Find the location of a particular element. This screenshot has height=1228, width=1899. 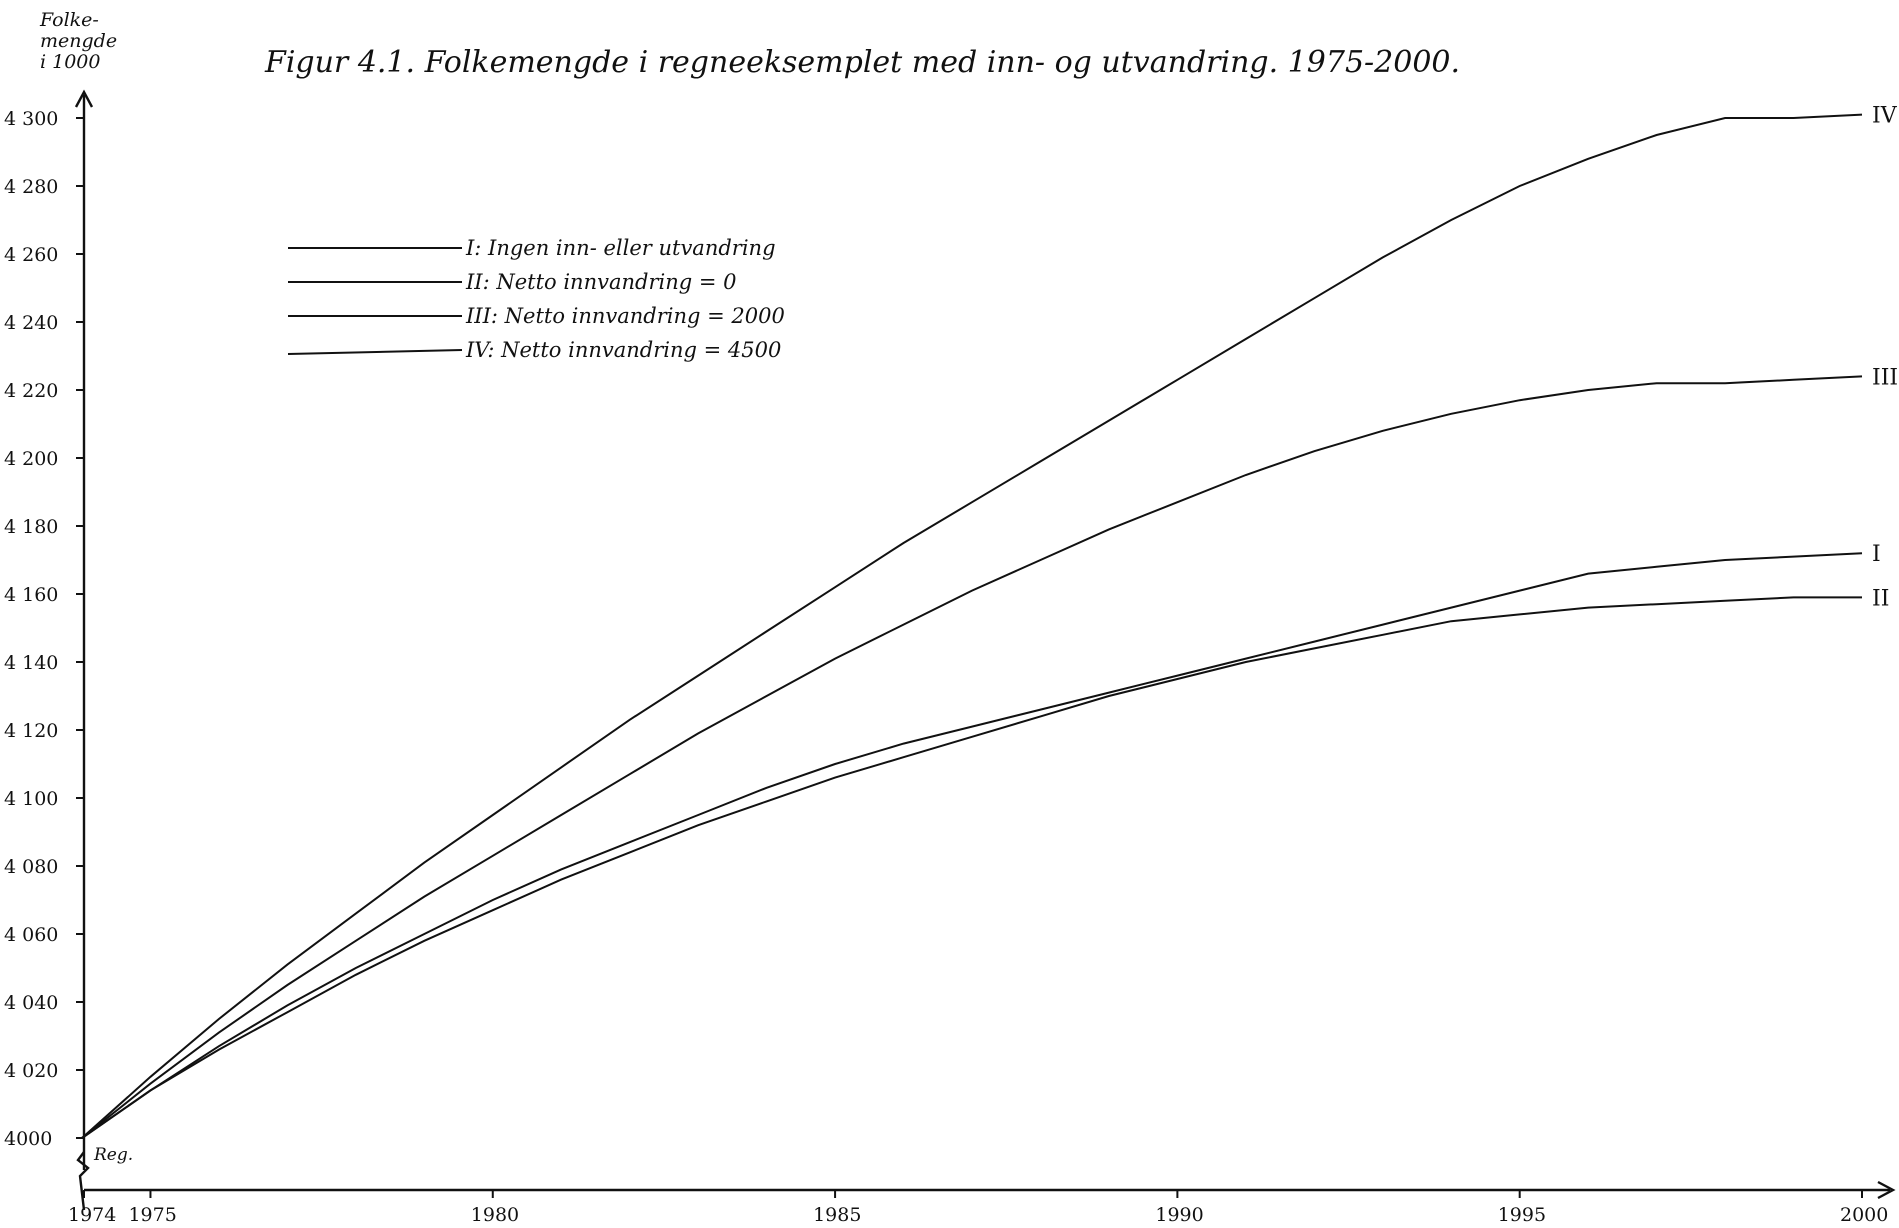

x-tick-label: 1980 is located at coordinates (495, 1215).